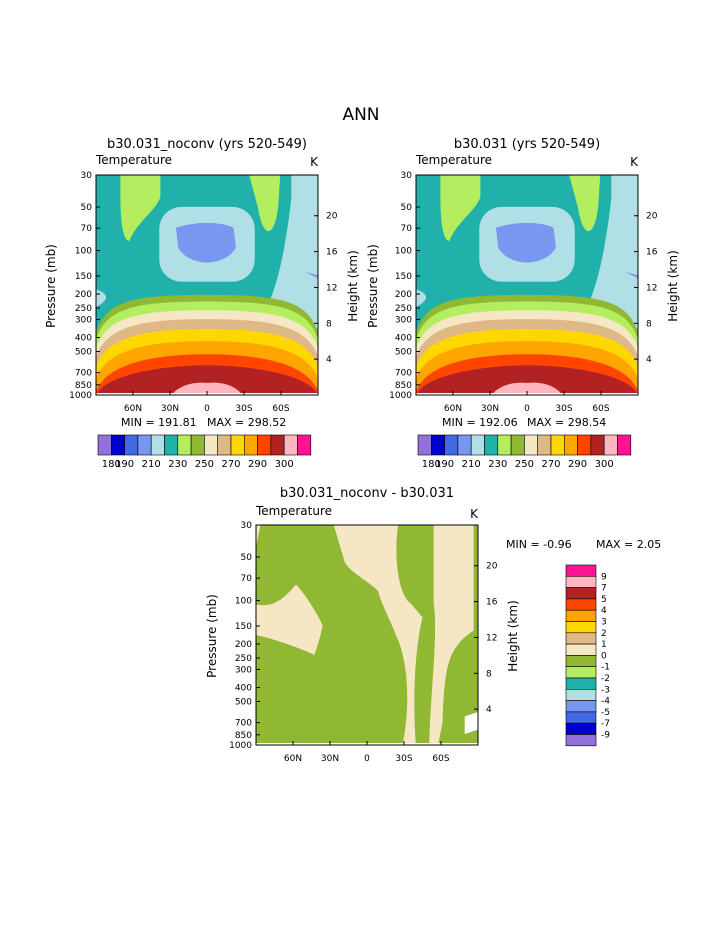 Image resolution: width=723 pixels, height=935 pixels. What do you see at coordinates (243, 703) in the screenshot?
I see `y-tick-label: 500` at bounding box center [243, 703].